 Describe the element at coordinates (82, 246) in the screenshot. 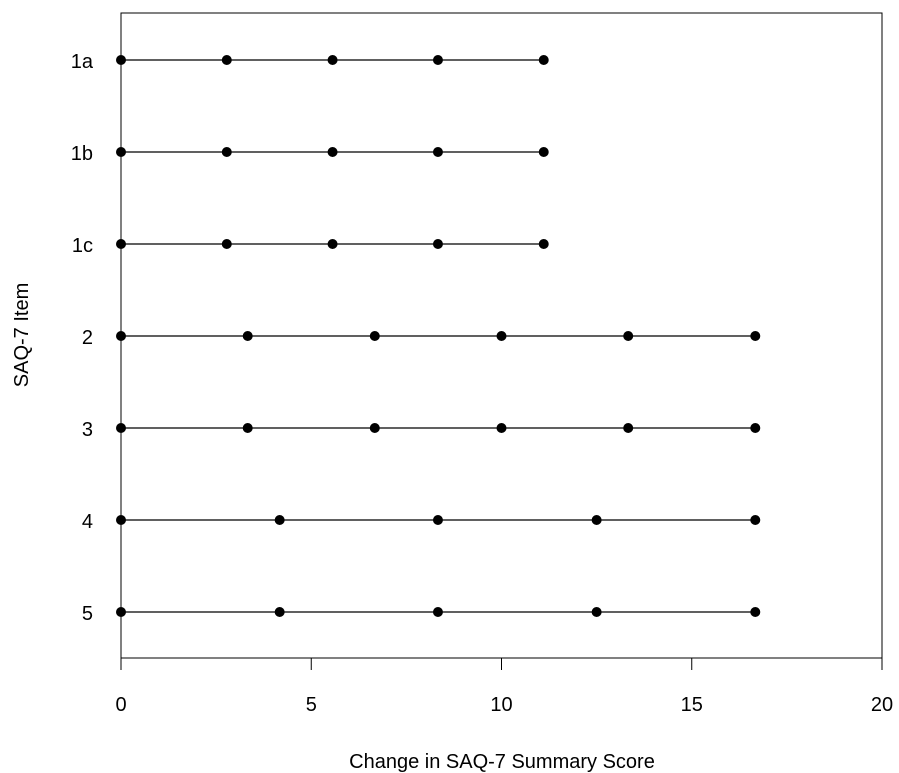

I see `y-category-label: 1c` at that location.